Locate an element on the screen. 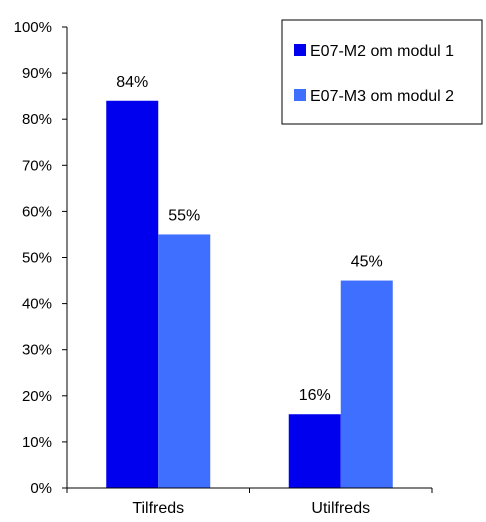  legend: E07-M2 om modul 1 E07-M3 om modul 2 is located at coordinates (382, 72).